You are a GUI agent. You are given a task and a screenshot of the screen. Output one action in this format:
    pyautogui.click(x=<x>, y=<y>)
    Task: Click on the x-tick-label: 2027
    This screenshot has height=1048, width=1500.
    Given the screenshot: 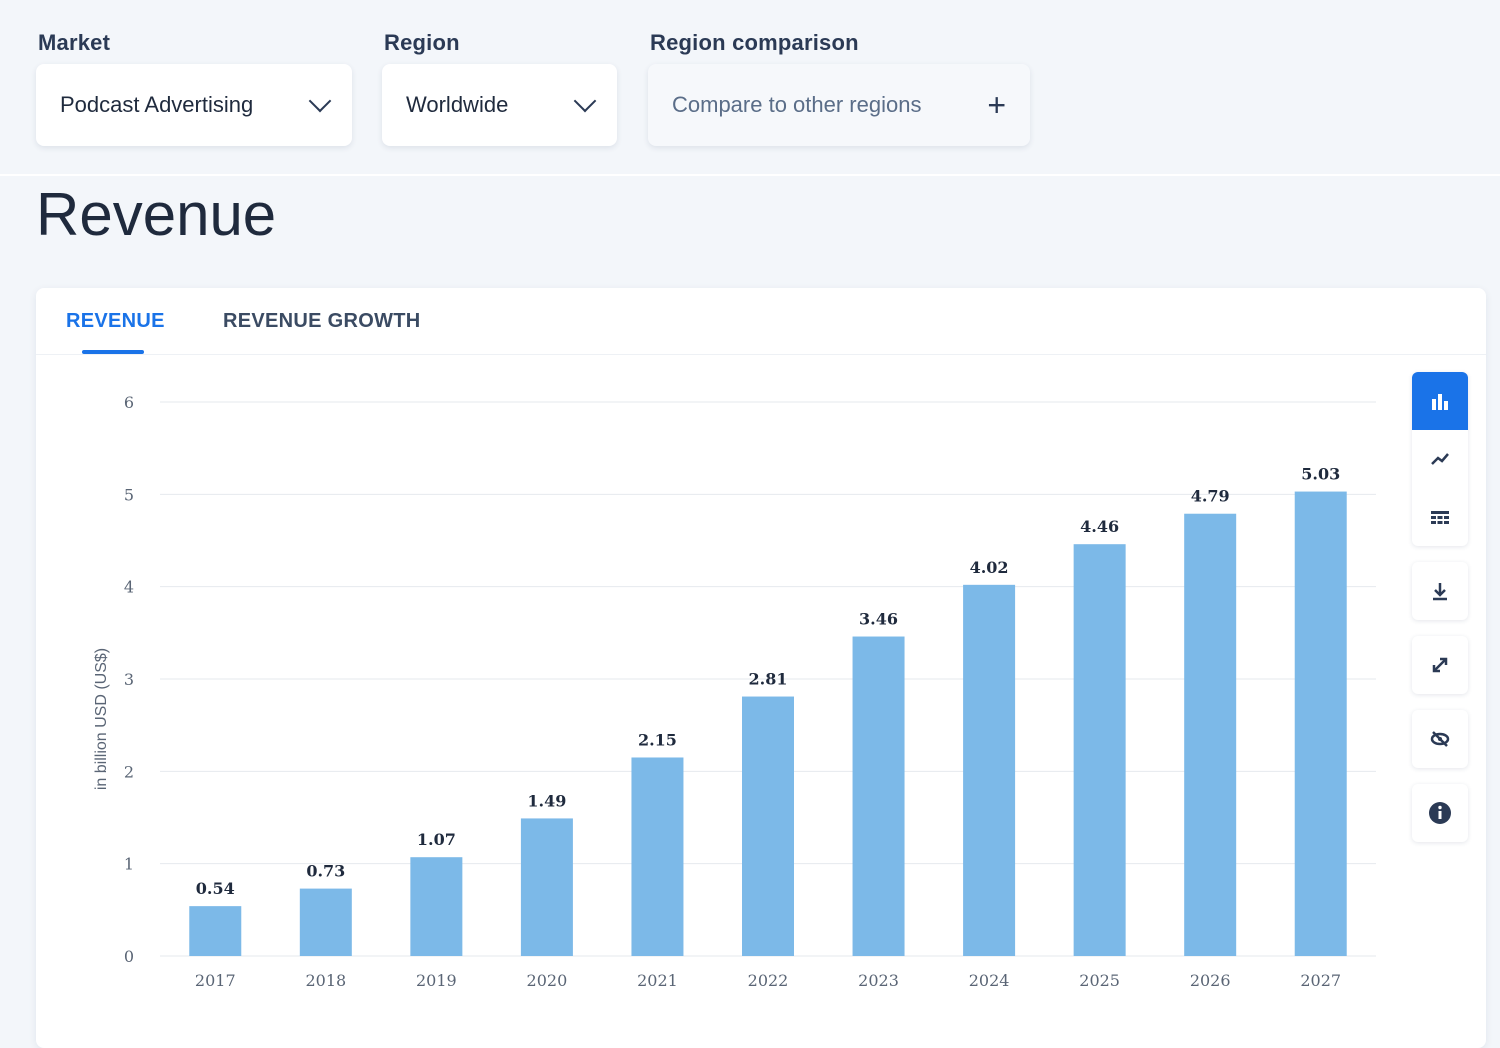 What is the action you would take?
    pyautogui.click(x=1320, y=980)
    